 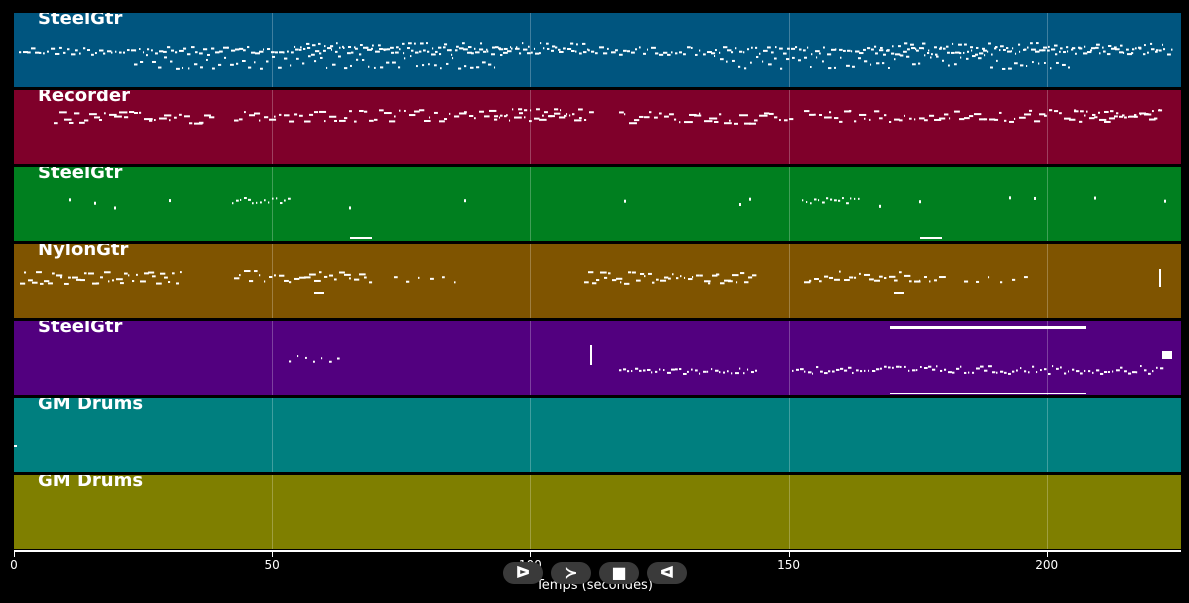 What do you see at coordinates (597, 435) in the screenshot?
I see `track-6: GM Drums` at bounding box center [597, 435].